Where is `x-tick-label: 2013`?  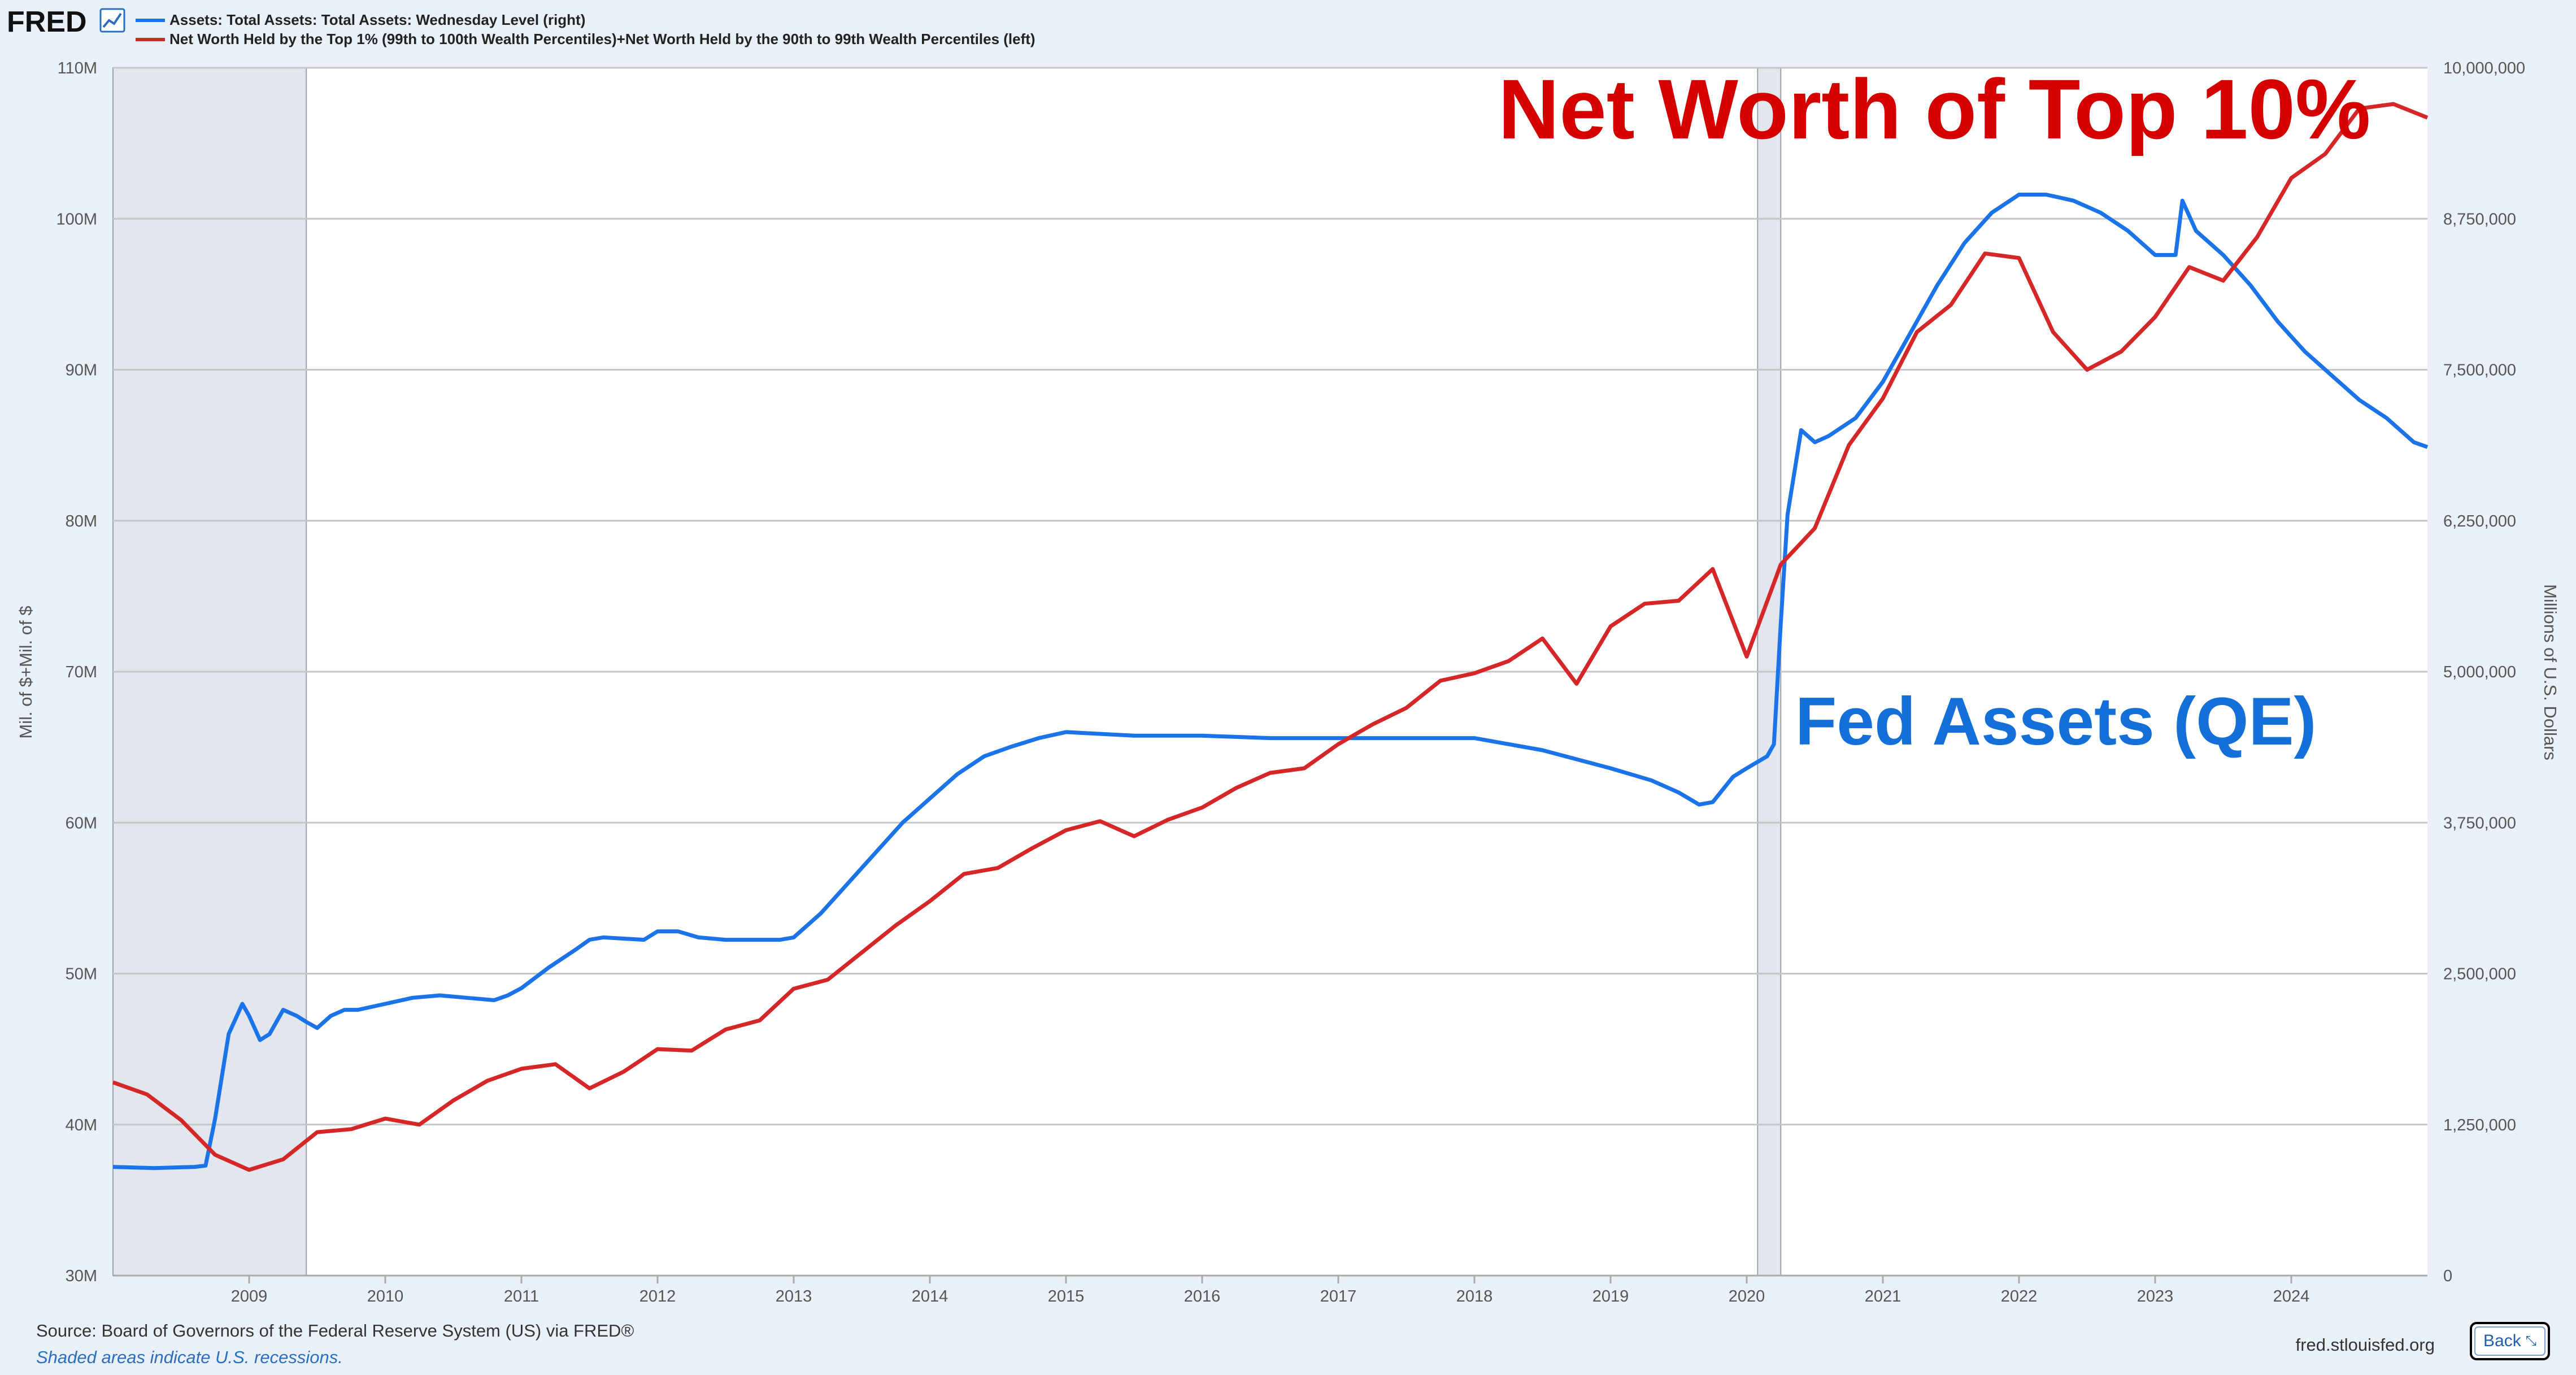
x-tick-label: 2013 is located at coordinates (794, 1296).